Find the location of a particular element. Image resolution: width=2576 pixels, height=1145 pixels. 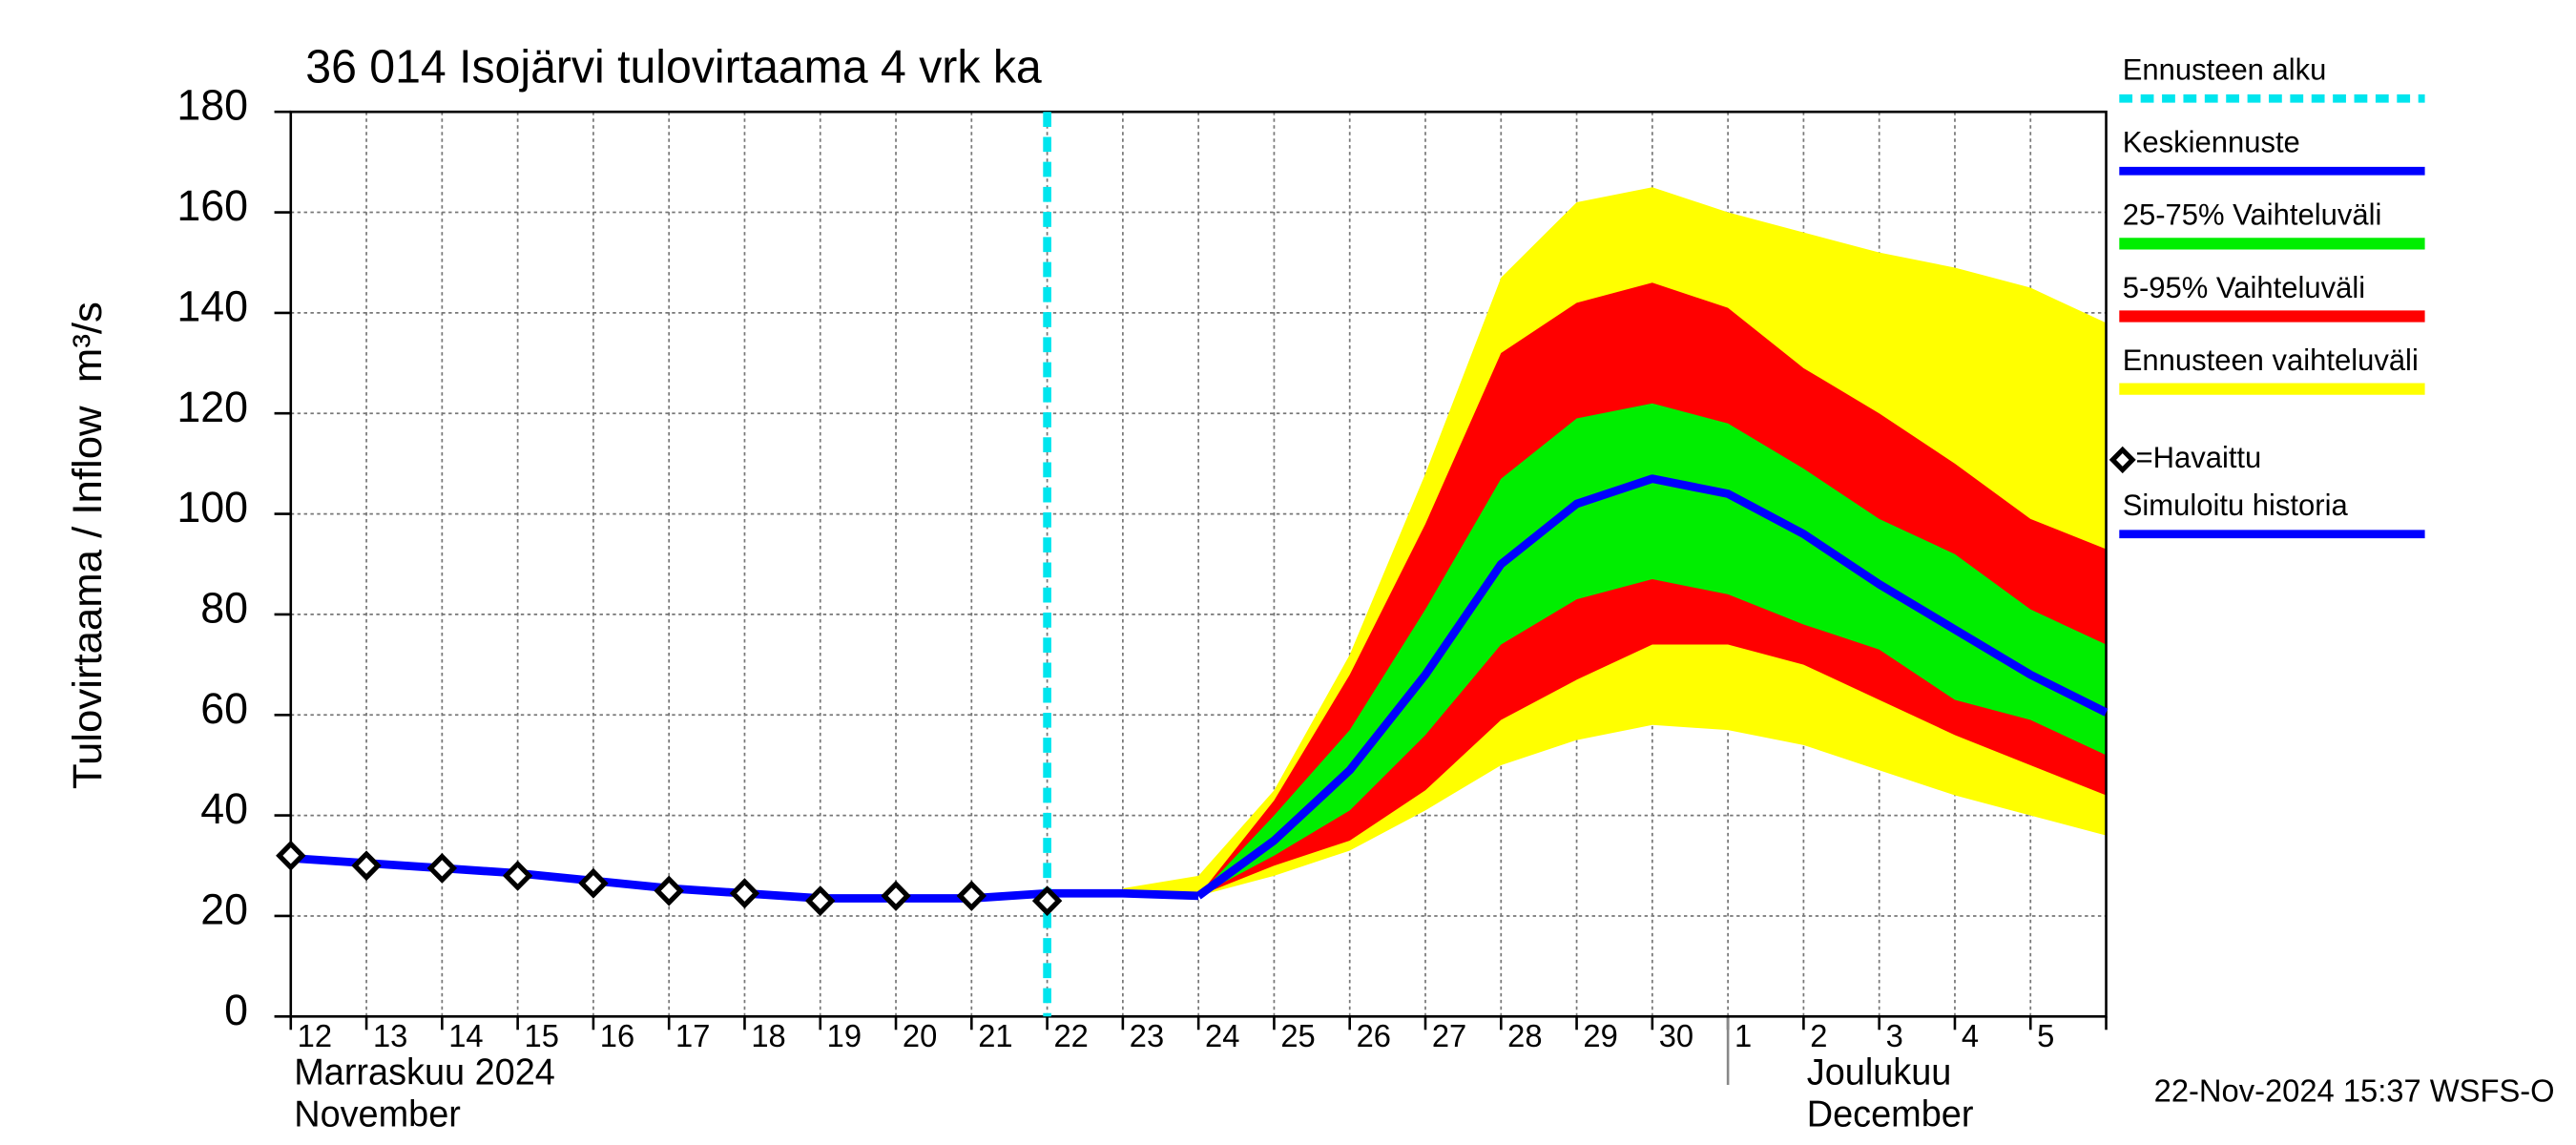

legend-label: Keskiennuste is located at coordinates (2211, 141).